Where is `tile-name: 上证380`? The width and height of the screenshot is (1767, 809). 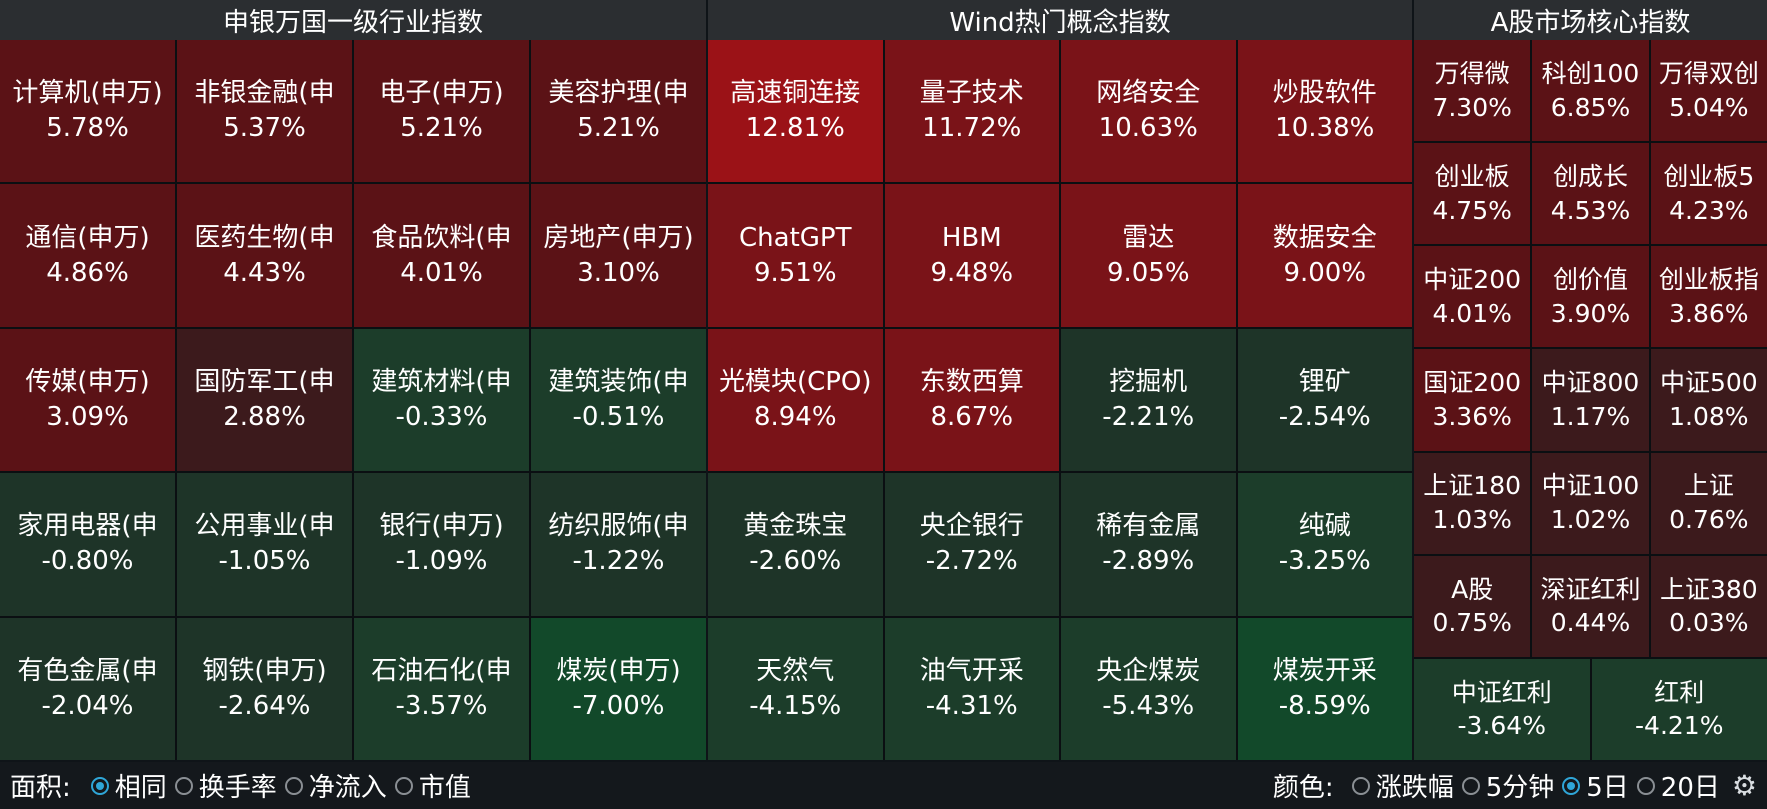
tile-name: 上证380 is located at coordinates (1708, 589).